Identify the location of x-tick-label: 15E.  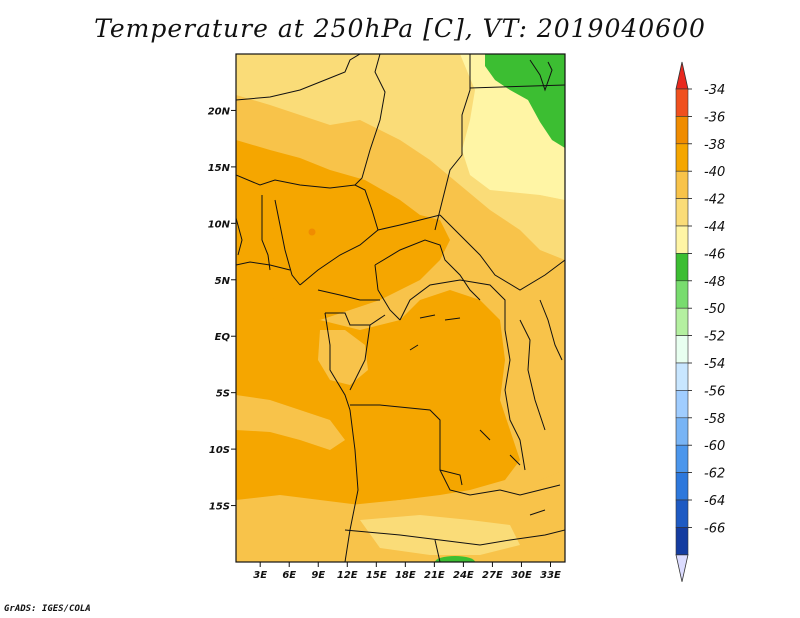
(376, 575).